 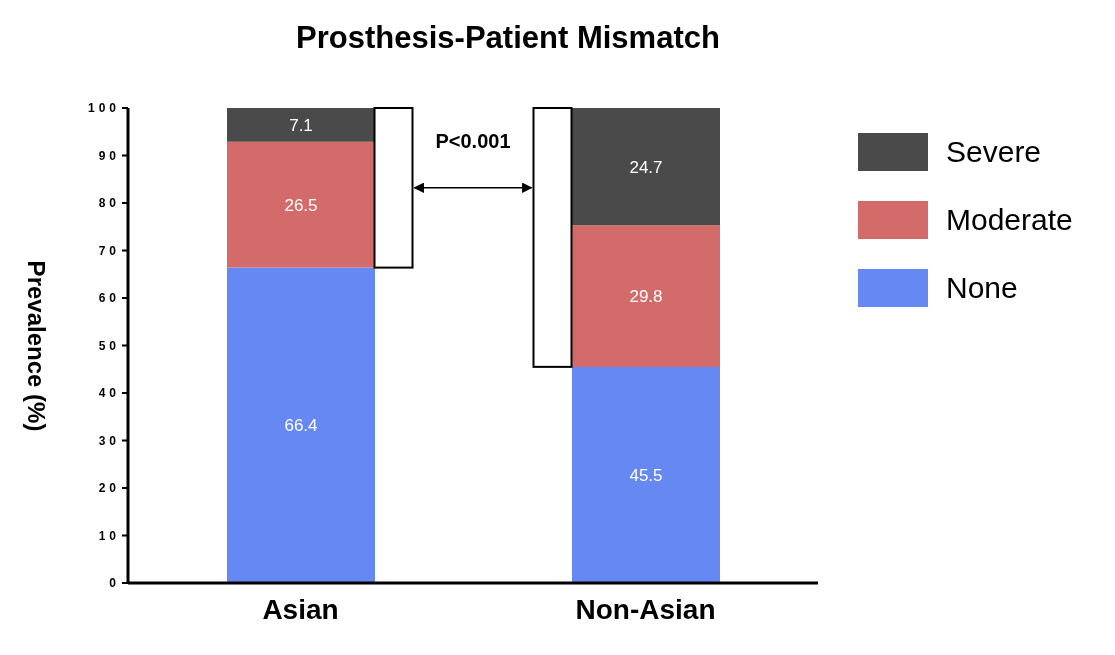 What do you see at coordinates (109, 298) in the screenshot?
I see `y-tick-label: 60` at bounding box center [109, 298].